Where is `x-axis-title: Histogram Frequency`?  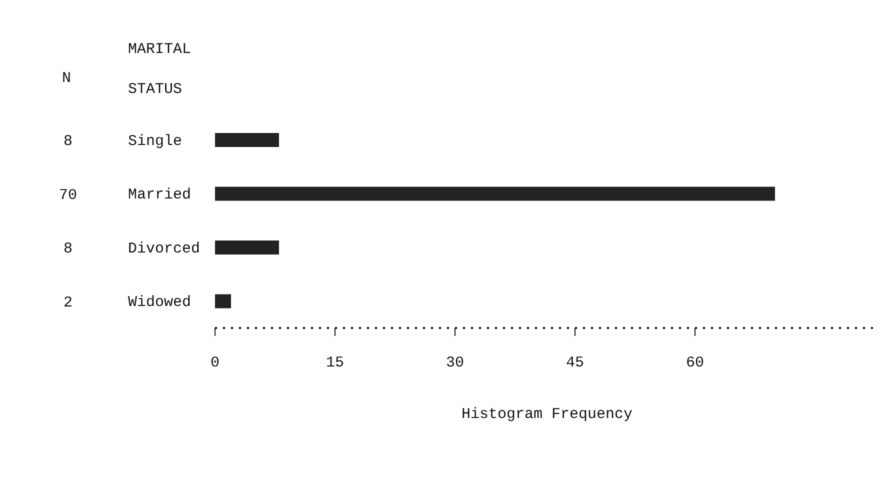
x-axis-title: Histogram Frequency is located at coordinates (547, 414).